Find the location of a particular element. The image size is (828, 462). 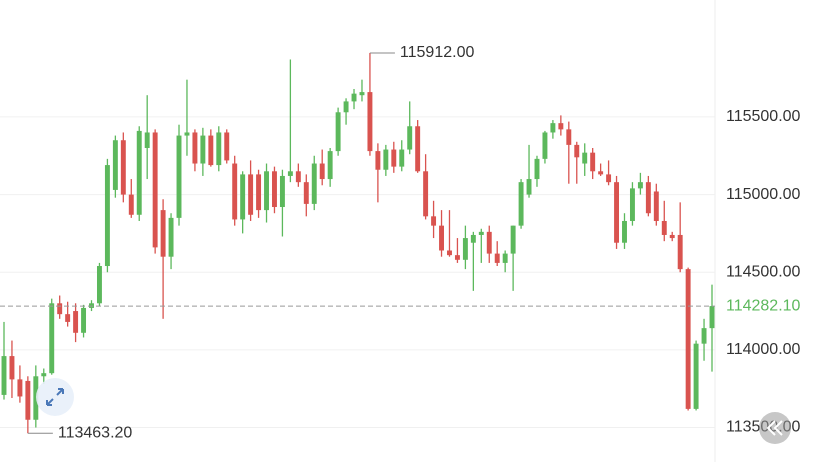

last-price-bg is located at coordinates (772, 306).